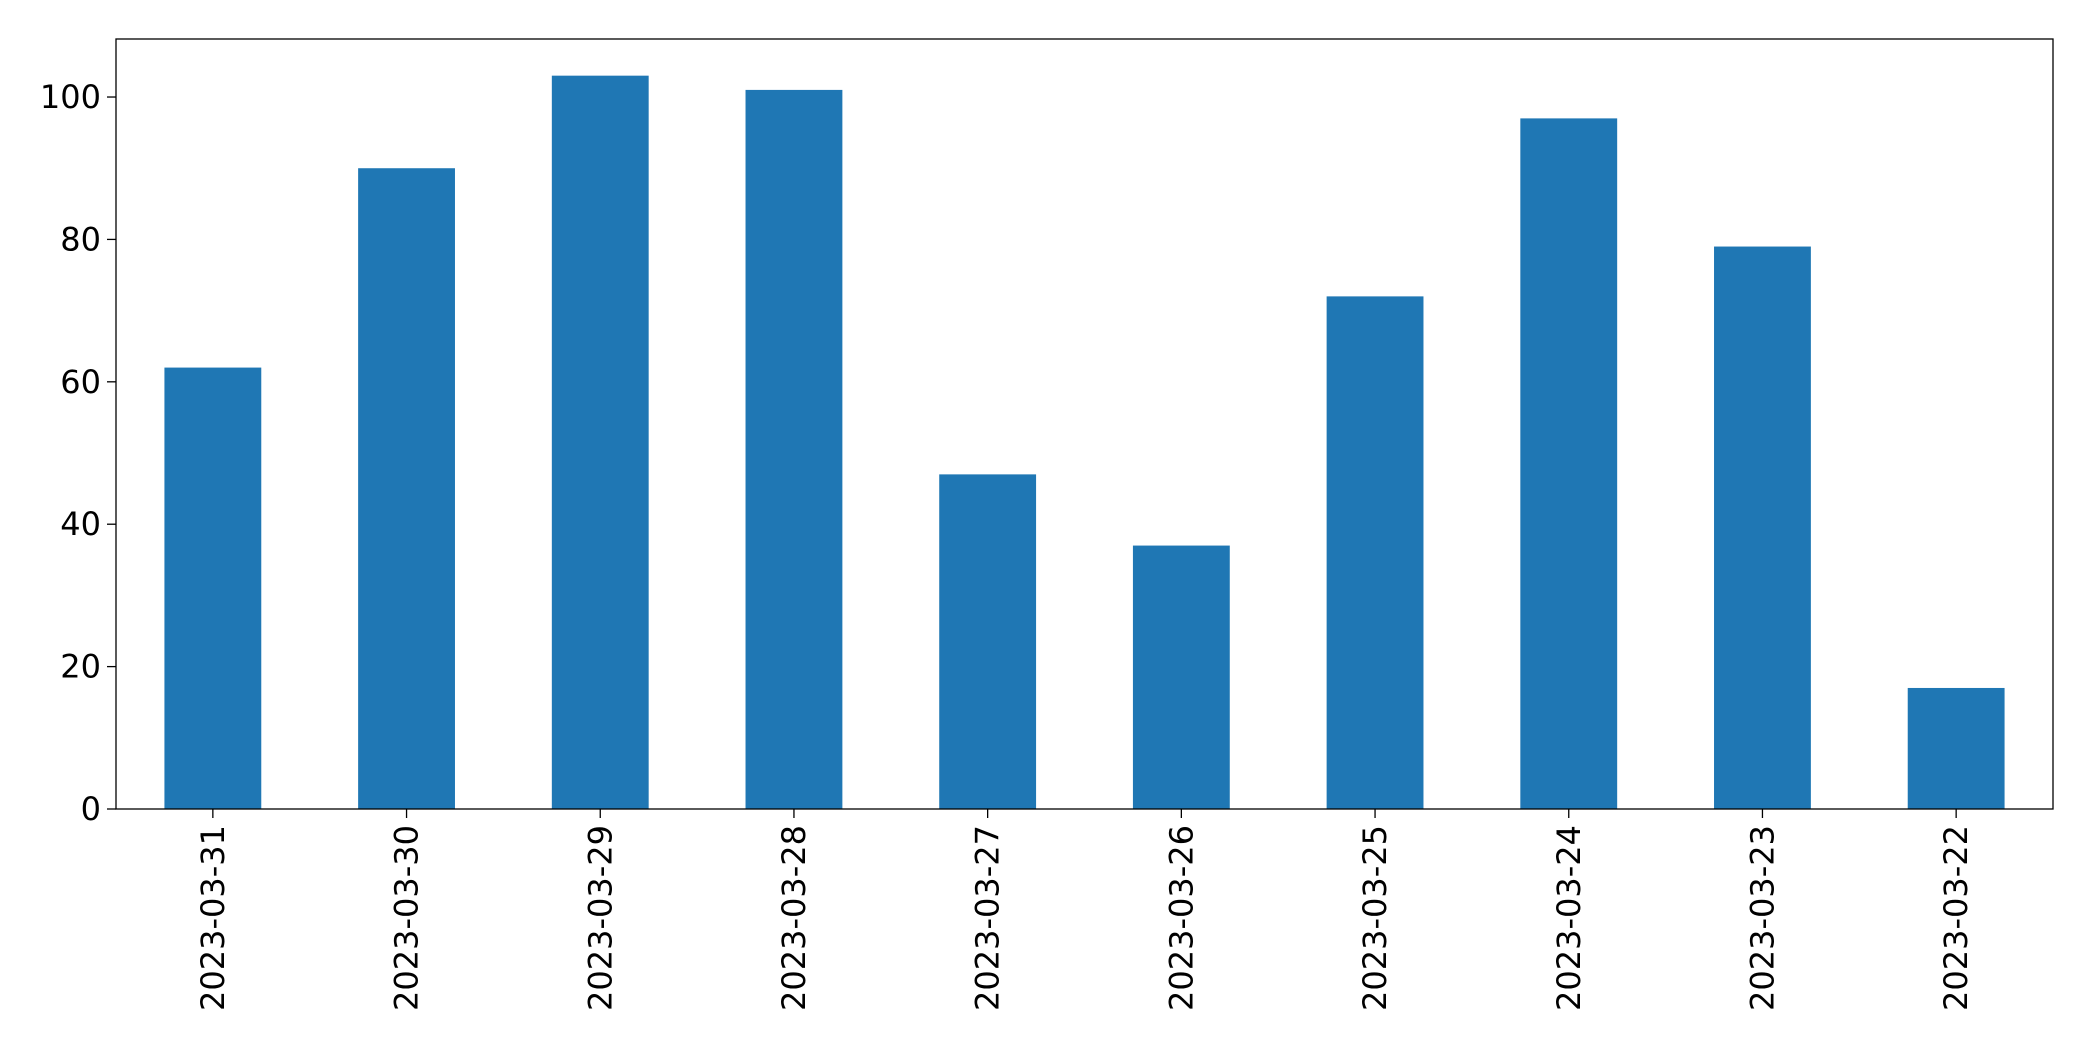 Image resolution: width=2093 pixels, height=1061 pixels. What do you see at coordinates (80, 382) in the screenshot?
I see `y-tick-label: 60` at bounding box center [80, 382].